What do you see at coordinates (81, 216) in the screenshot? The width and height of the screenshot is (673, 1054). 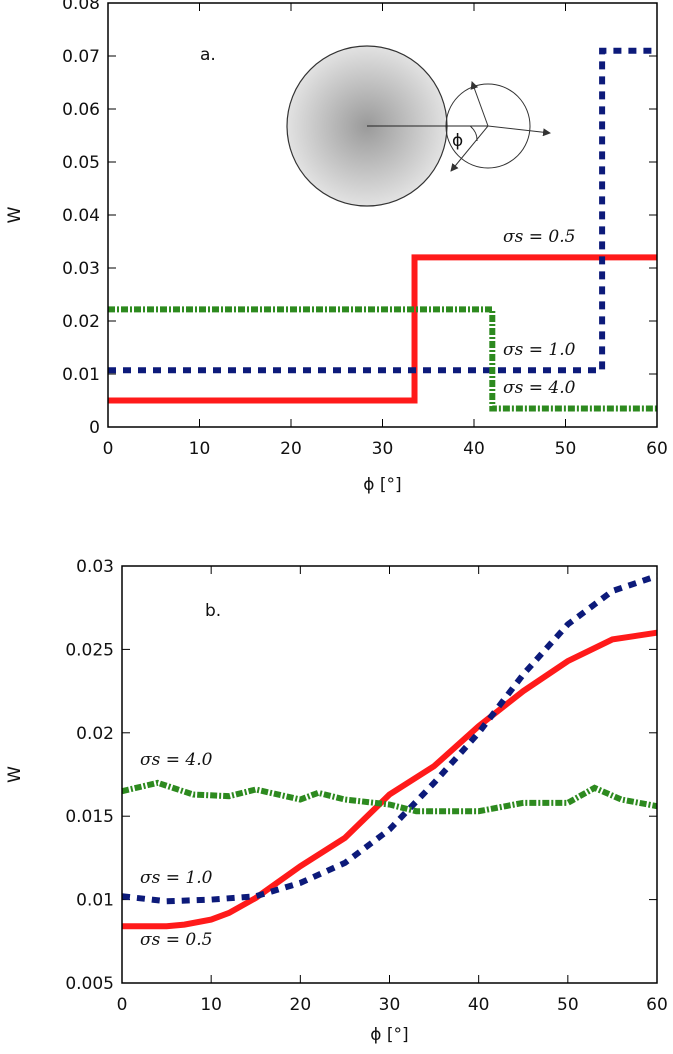 I see `y-tick-label: 0.04` at bounding box center [81, 216].